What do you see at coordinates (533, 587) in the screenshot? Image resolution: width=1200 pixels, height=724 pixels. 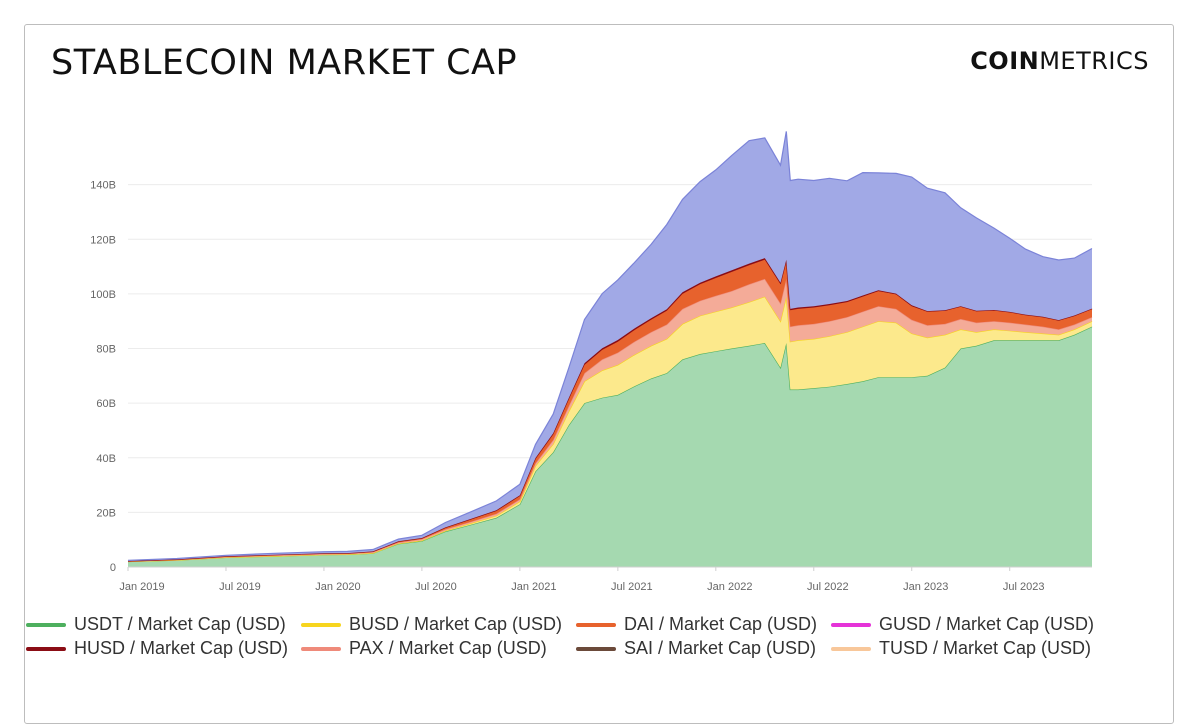 I see `x-tick-label: Jan 2021` at bounding box center [533, 587].